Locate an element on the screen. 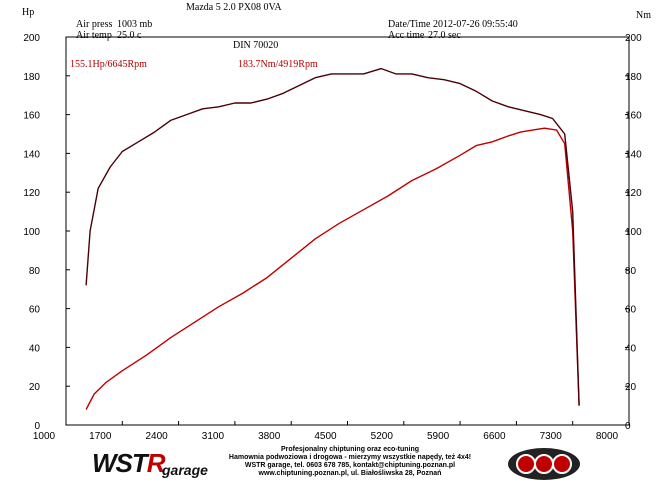  y-tick-label-right: 200 is located at coordinates (633, 38).